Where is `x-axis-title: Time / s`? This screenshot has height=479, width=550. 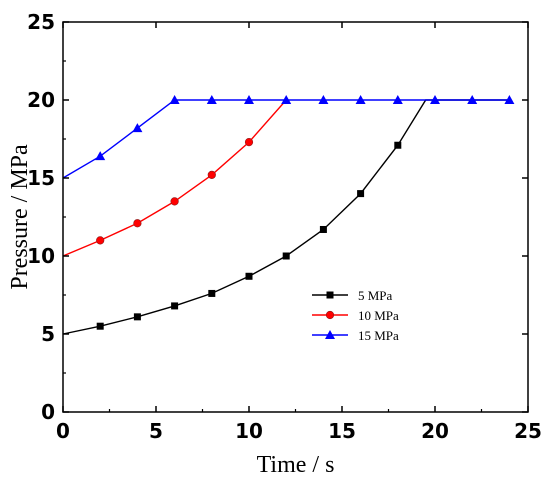
x-axis-title: Time / s is located at coordinates (296, 465).